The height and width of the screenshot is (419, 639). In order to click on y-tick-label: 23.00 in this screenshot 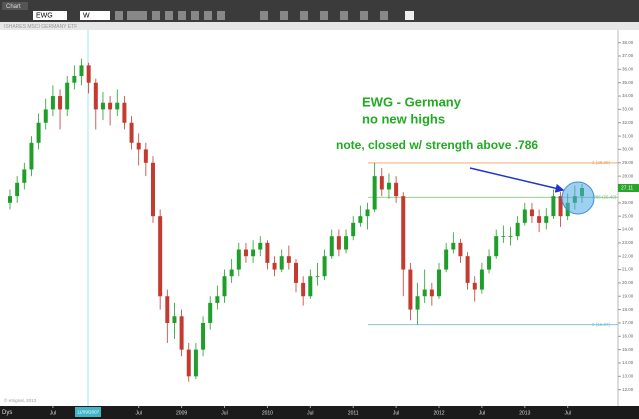, I will do `click(628, 242)`.